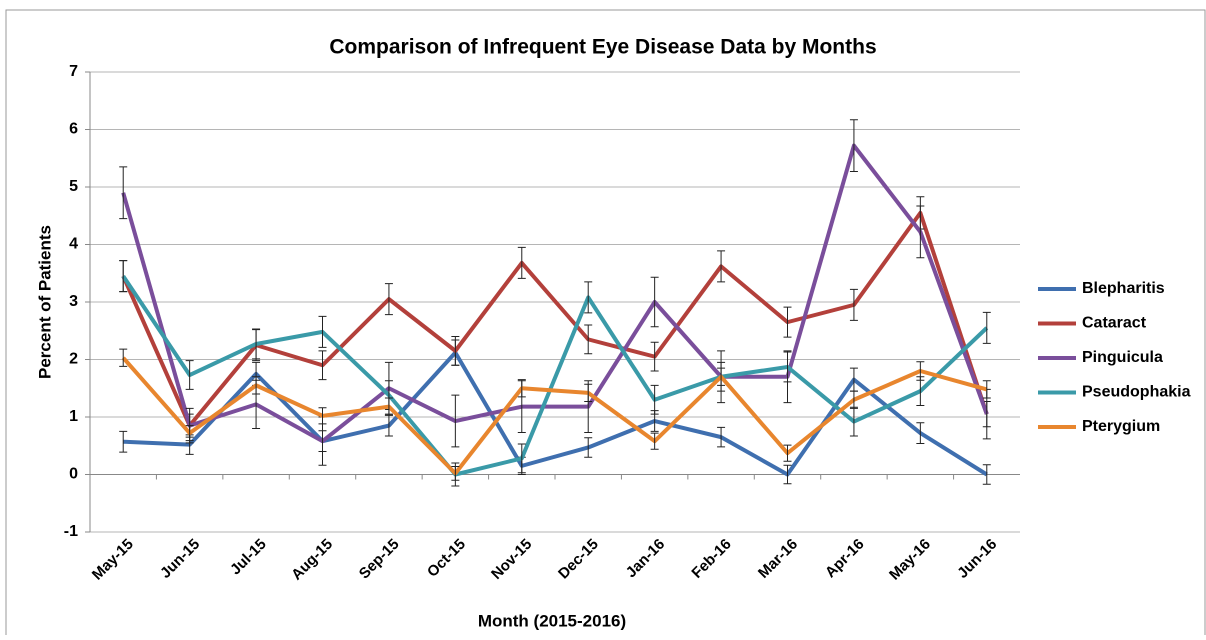  I want to click on y-tick-label: 3, so click(73, 301).